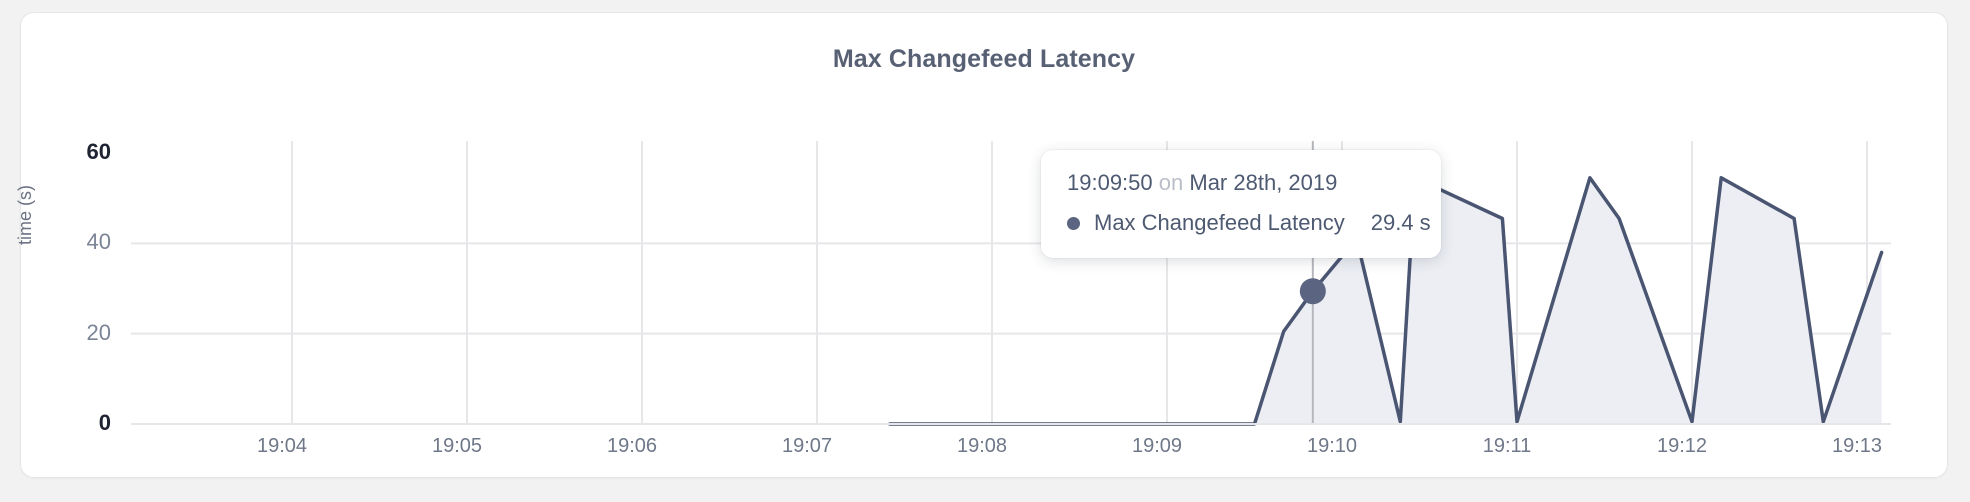  I want to click on tooltip-time: 19:09:50, so click(1110, 182).